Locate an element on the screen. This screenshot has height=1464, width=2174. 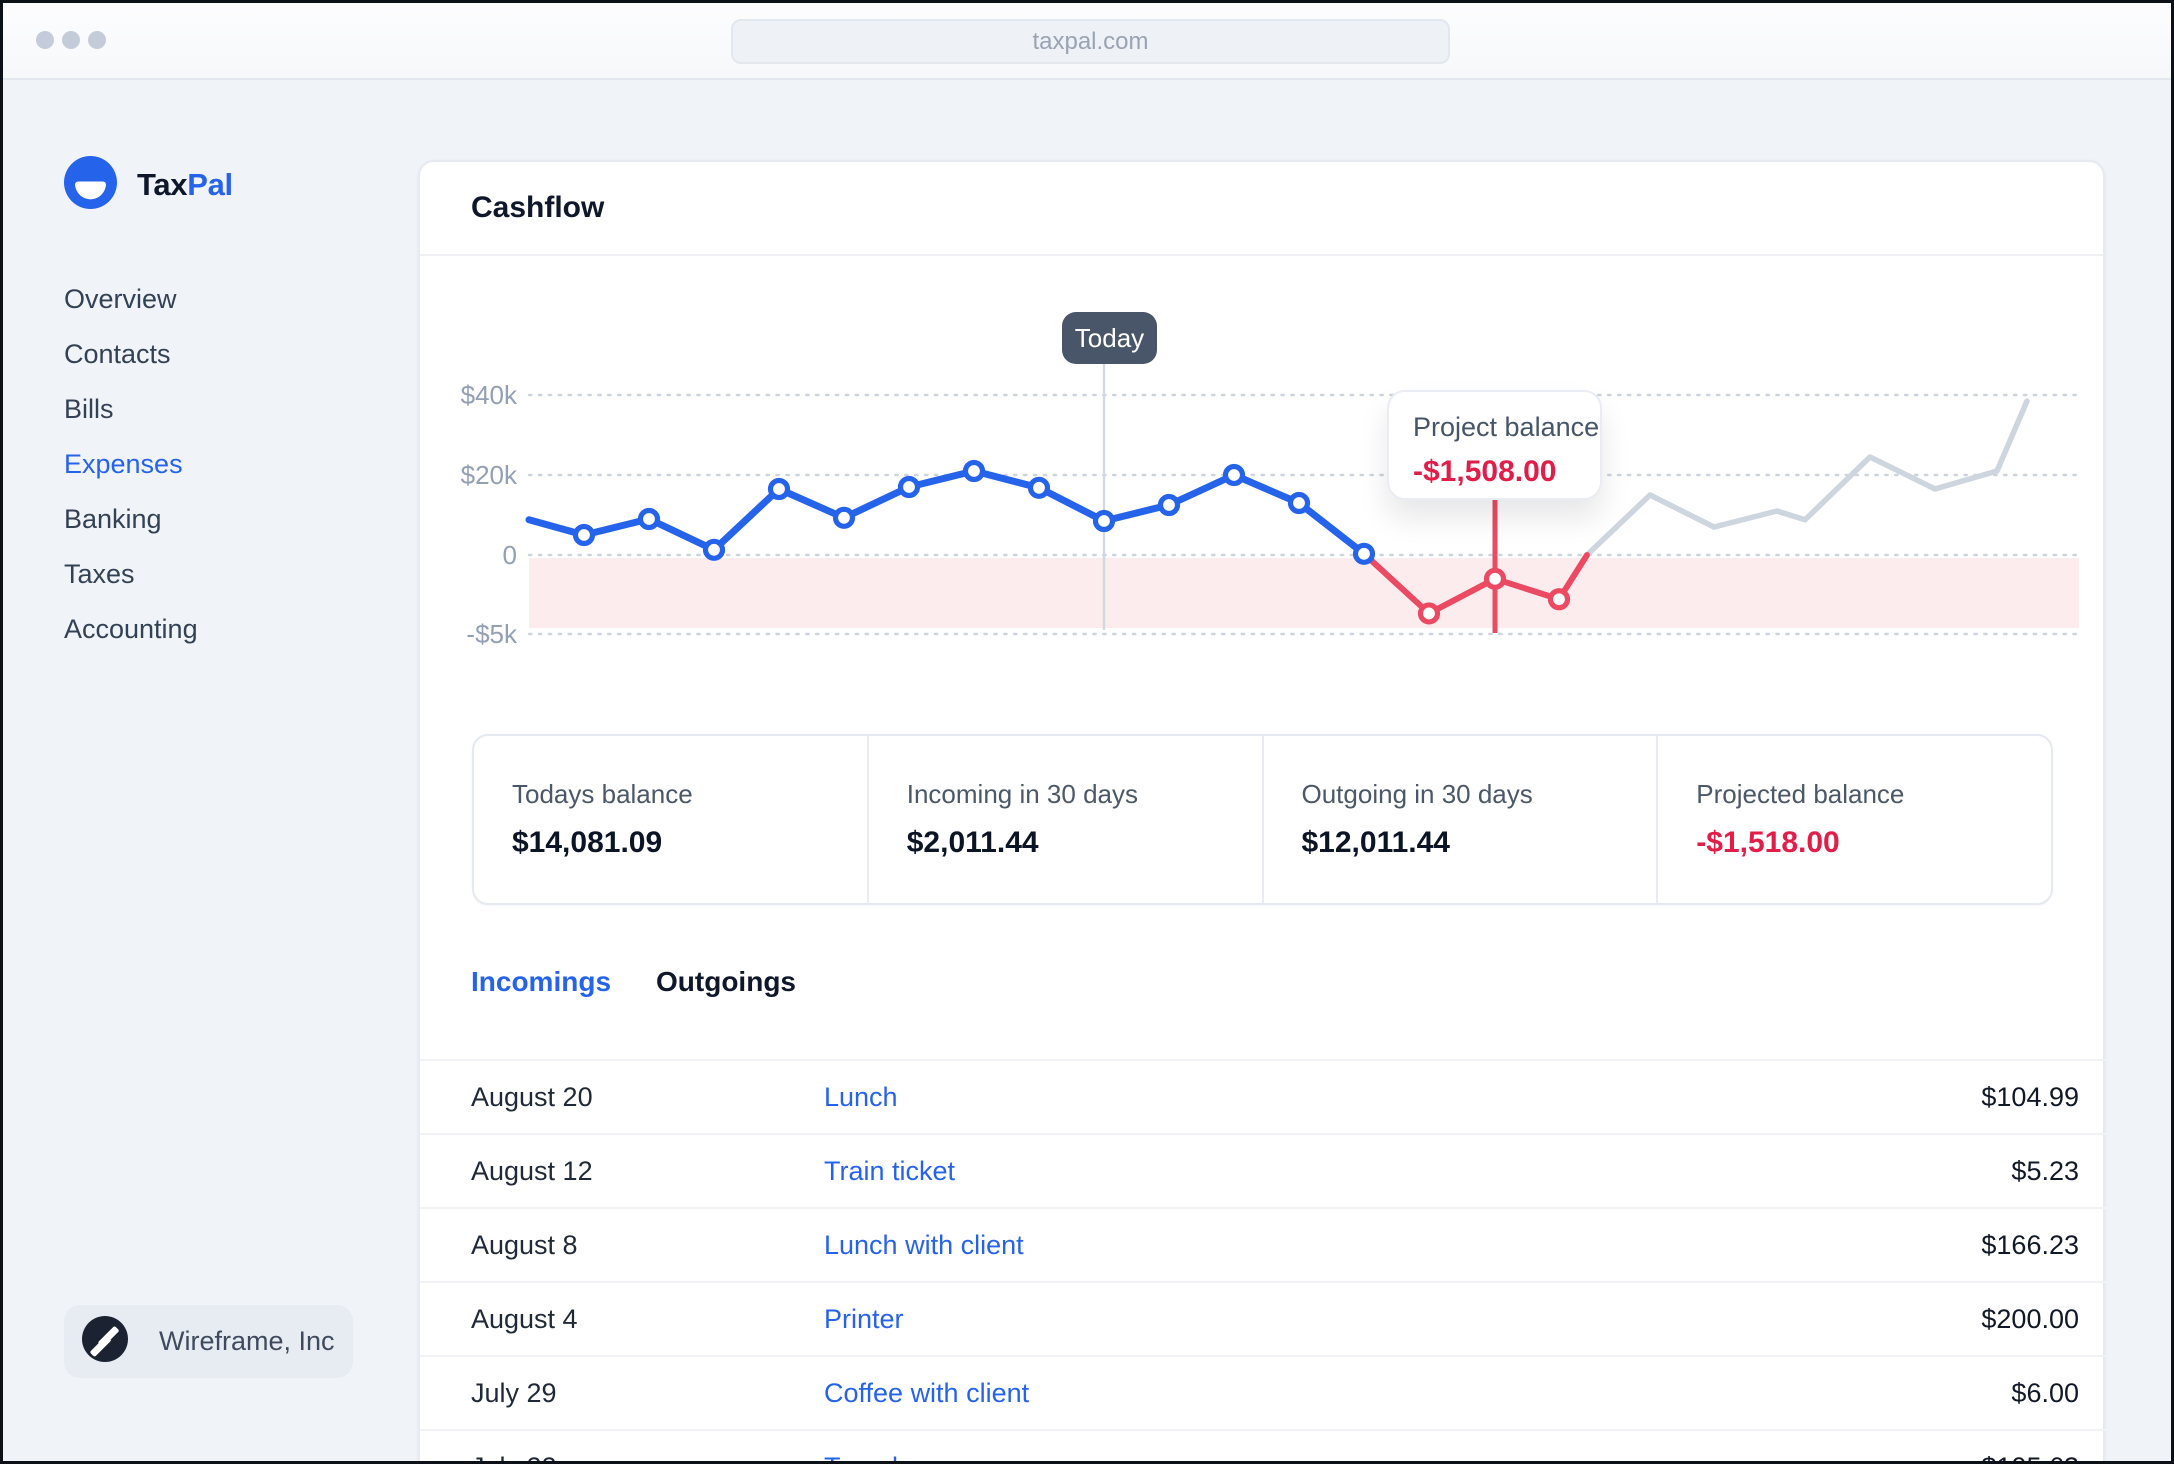
table-row: August 20 Lunch $104.99 is located at coordinates (1263, 1096).